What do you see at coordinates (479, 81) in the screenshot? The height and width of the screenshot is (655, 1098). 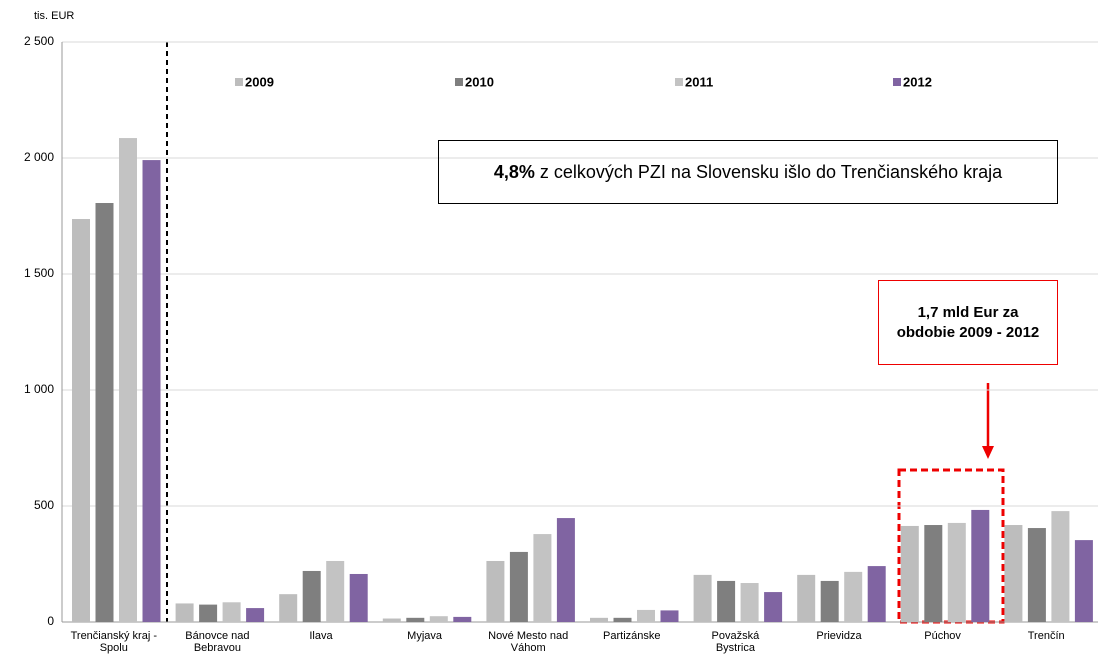 I see `legend-label: 2010` at bounding box center [479, 81].